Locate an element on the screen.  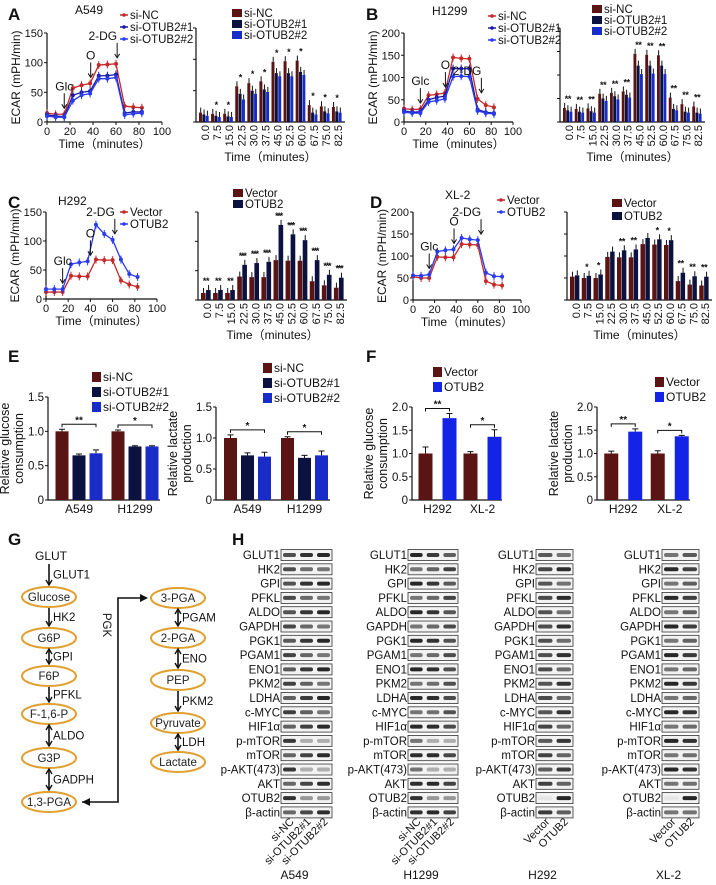
x-tick-label: H292 is located at coordinates (623, 509).